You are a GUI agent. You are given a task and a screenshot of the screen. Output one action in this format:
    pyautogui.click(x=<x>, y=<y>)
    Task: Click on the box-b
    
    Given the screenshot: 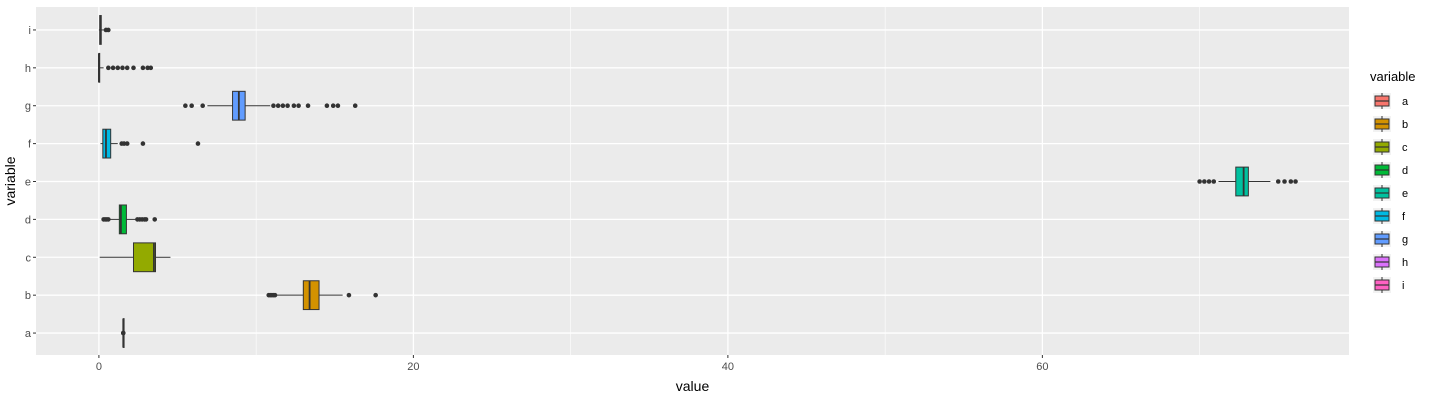 What is the action you would take?
    pyautogui.click(x=311, y=295)
    